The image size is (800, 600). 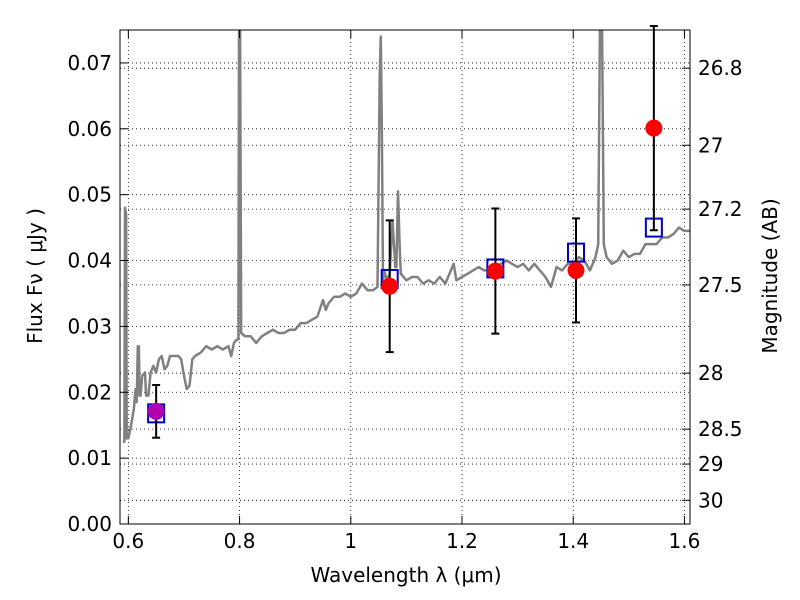 I want to click on y-tick-label: 0.06, so click(x=89, y=129).